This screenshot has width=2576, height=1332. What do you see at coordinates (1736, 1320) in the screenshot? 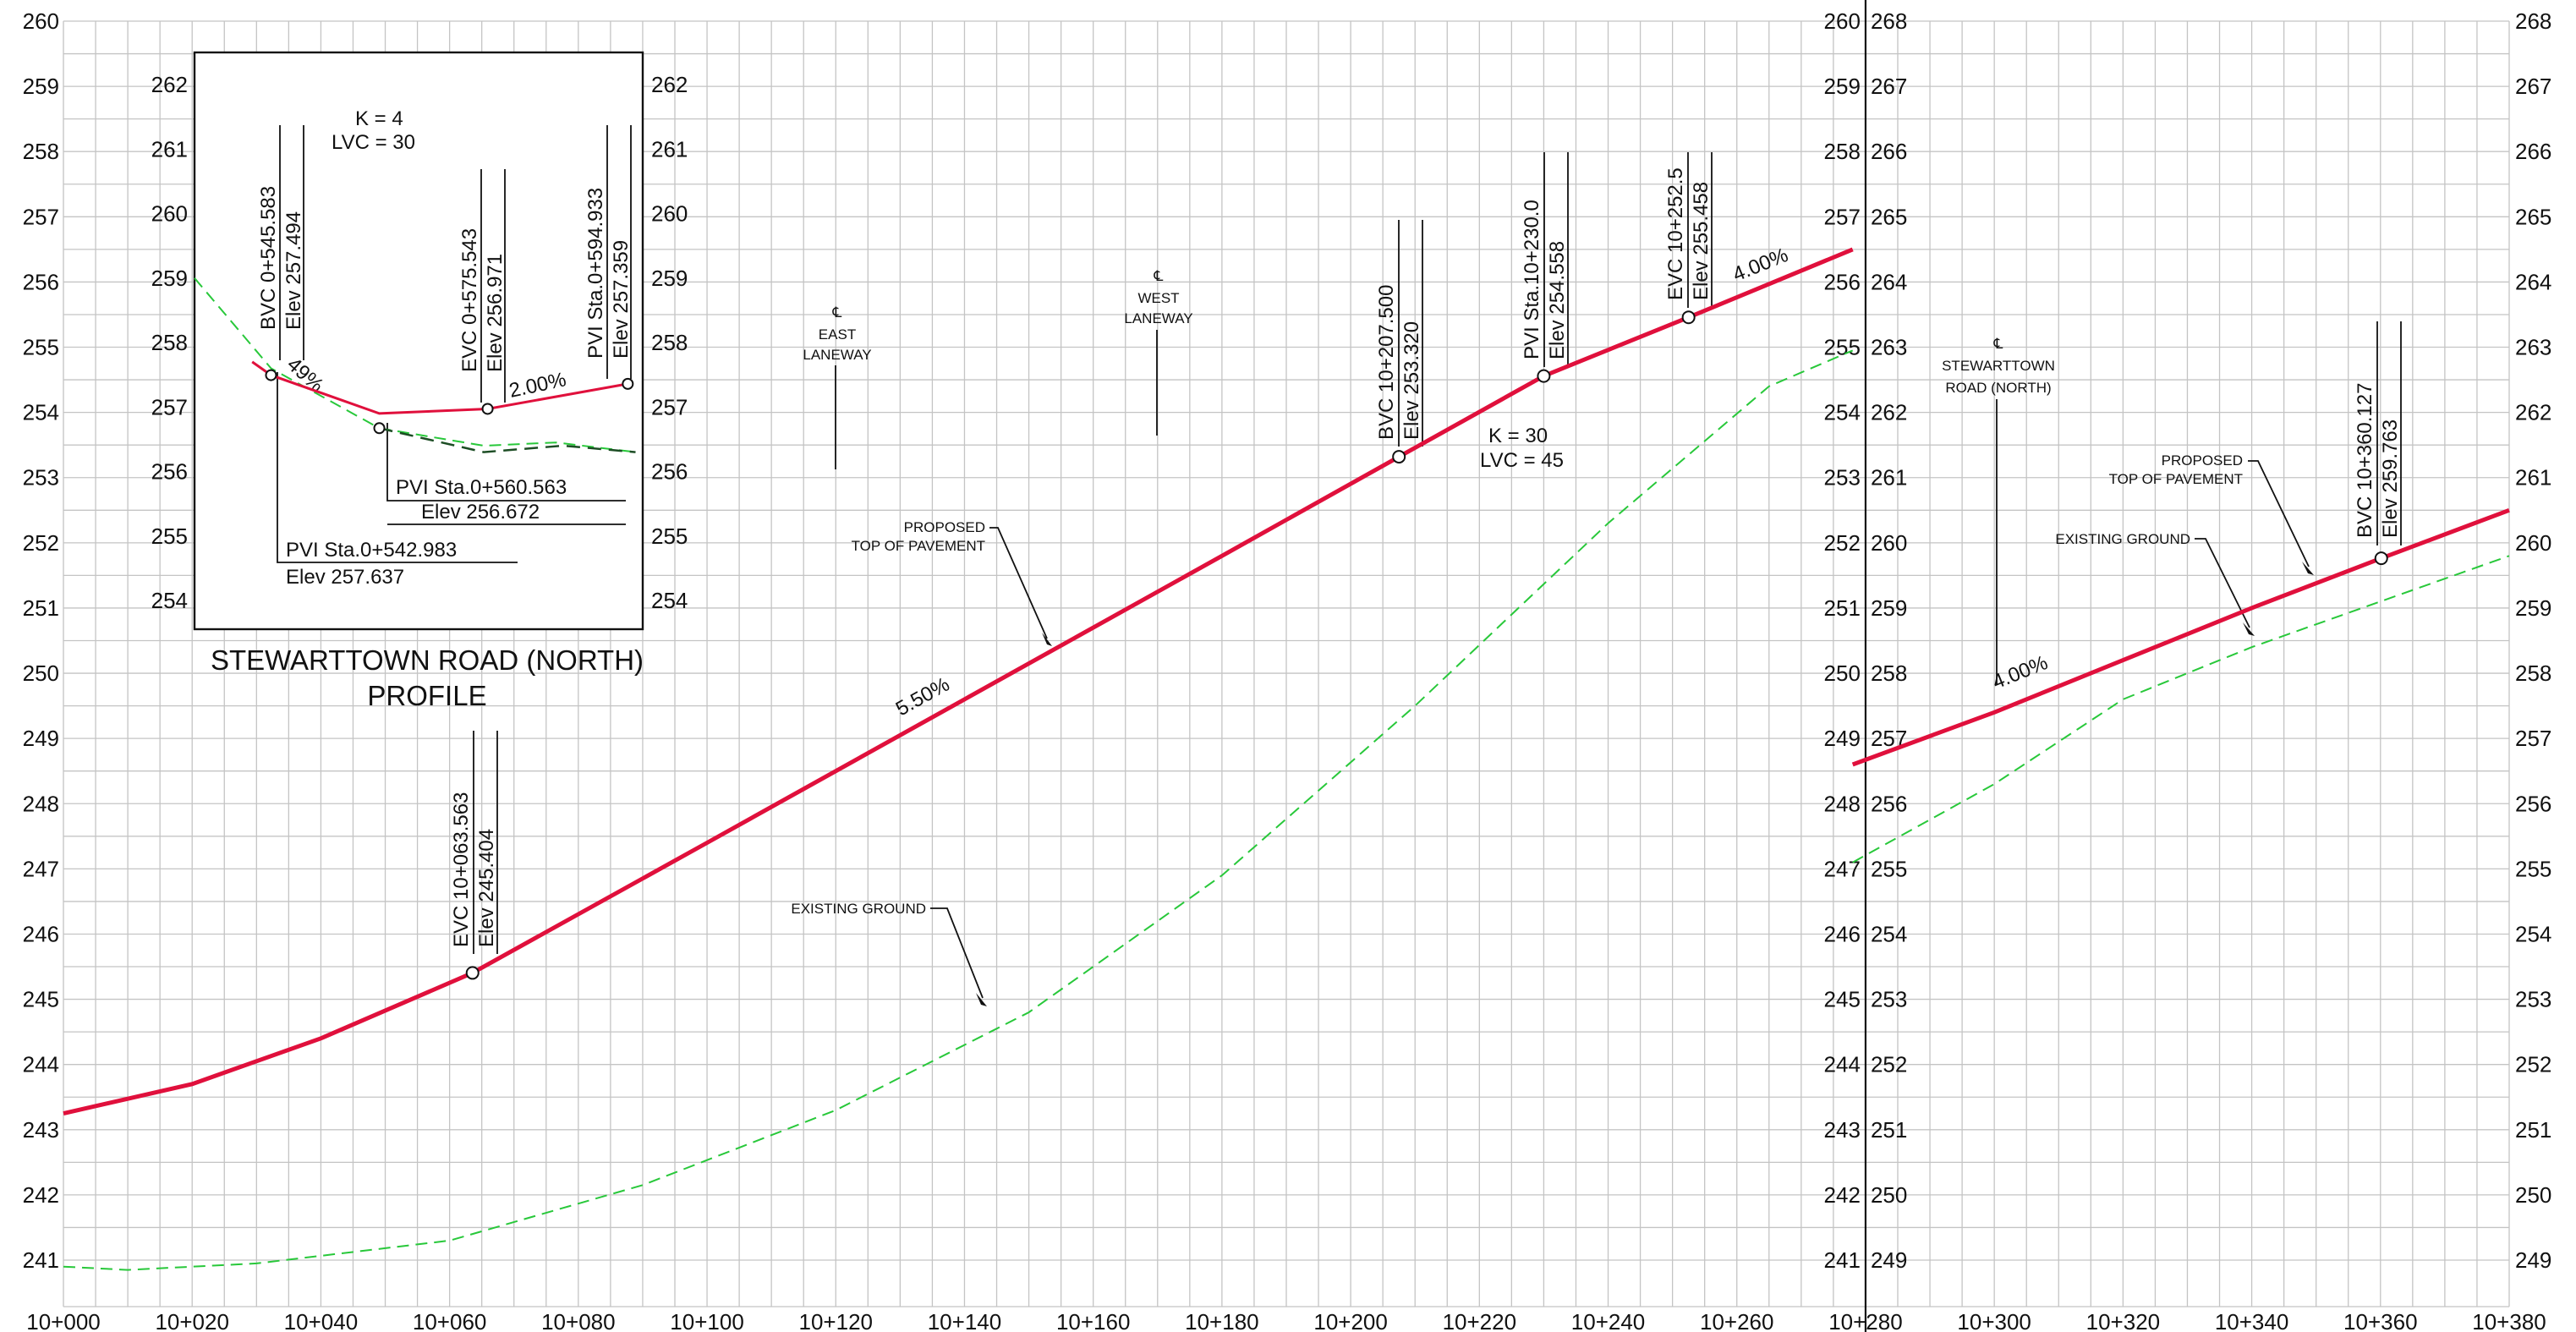
I see `station-tick-label: 10+260` at bounding box center [1736, 1320].